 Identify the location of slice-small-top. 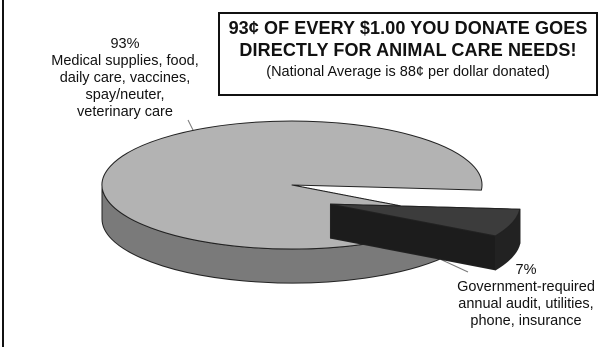
(425, 220).